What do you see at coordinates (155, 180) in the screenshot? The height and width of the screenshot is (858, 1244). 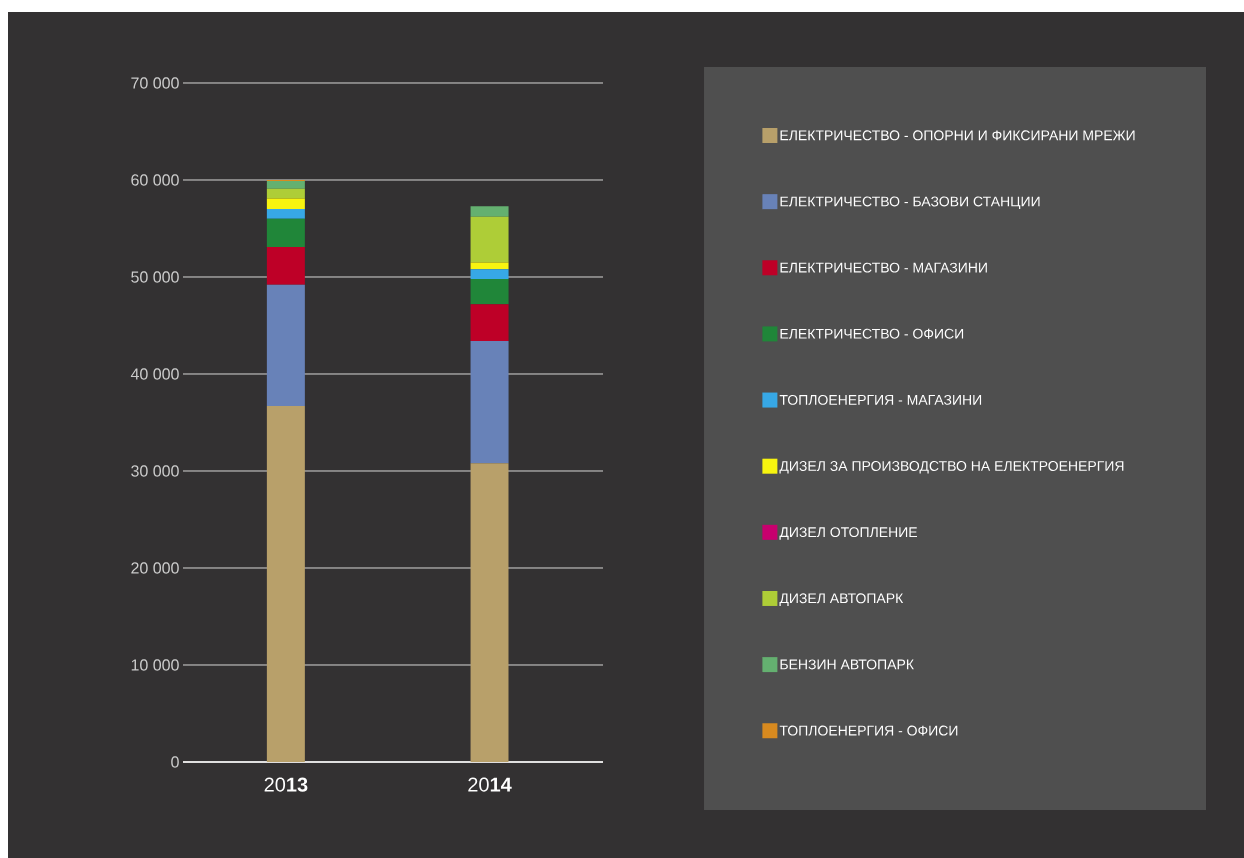 I see `y-tick-label: 60 000` at bounding box center [155, 180].